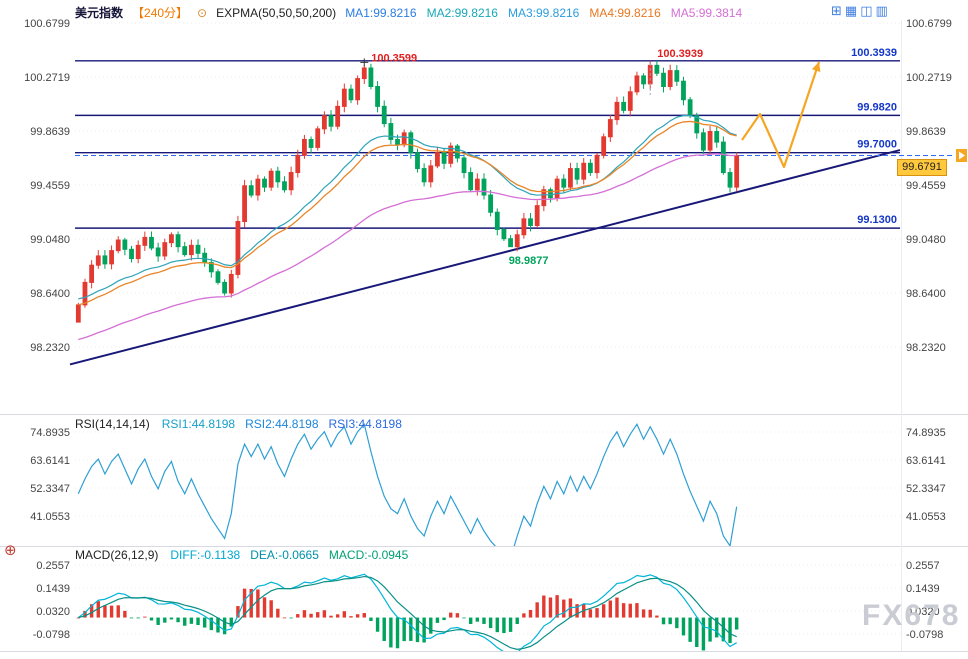  I want to click on level-label: 100.3939, so click(874, 53).